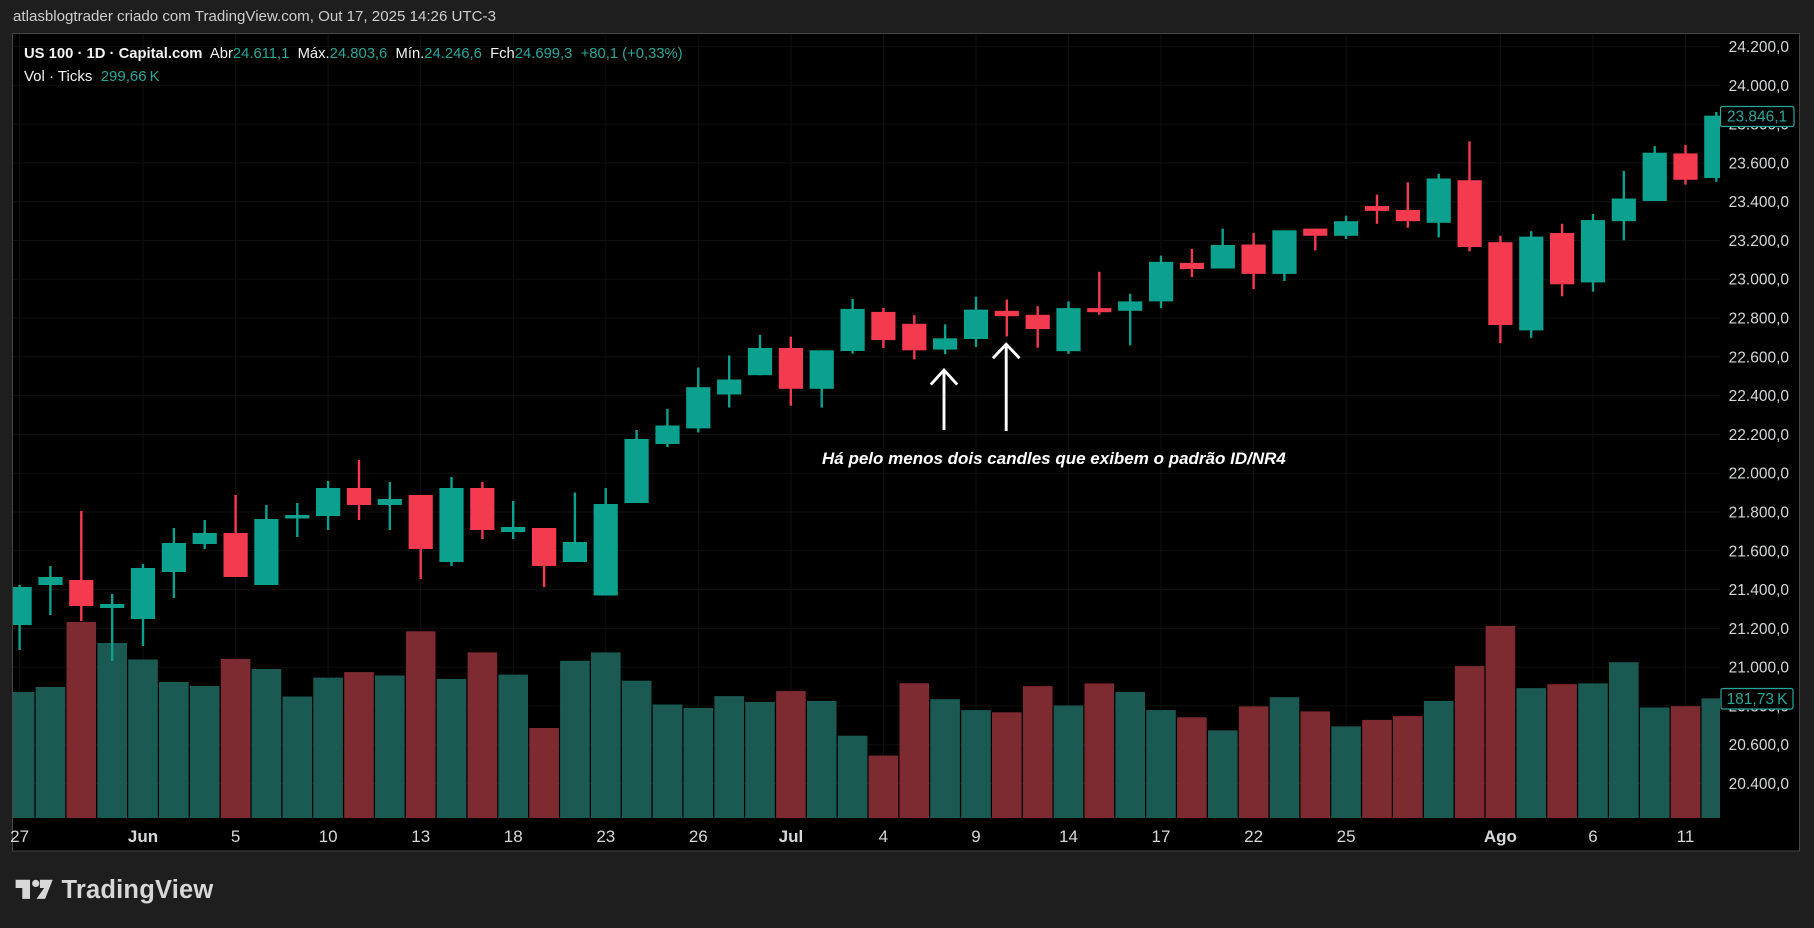 The height and width of the screenshot is (928, 1814). What do you see at coordinates (235, 836) in the screenshot?
I see `svg-text: 5` at bounding box center [235, 836].